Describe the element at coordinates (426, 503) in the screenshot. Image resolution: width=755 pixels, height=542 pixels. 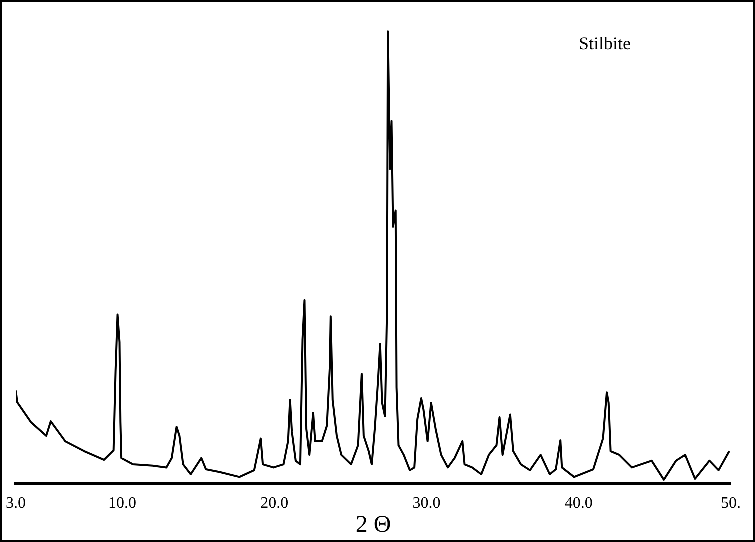
I see `x-tick-label: 30.0` at that location.